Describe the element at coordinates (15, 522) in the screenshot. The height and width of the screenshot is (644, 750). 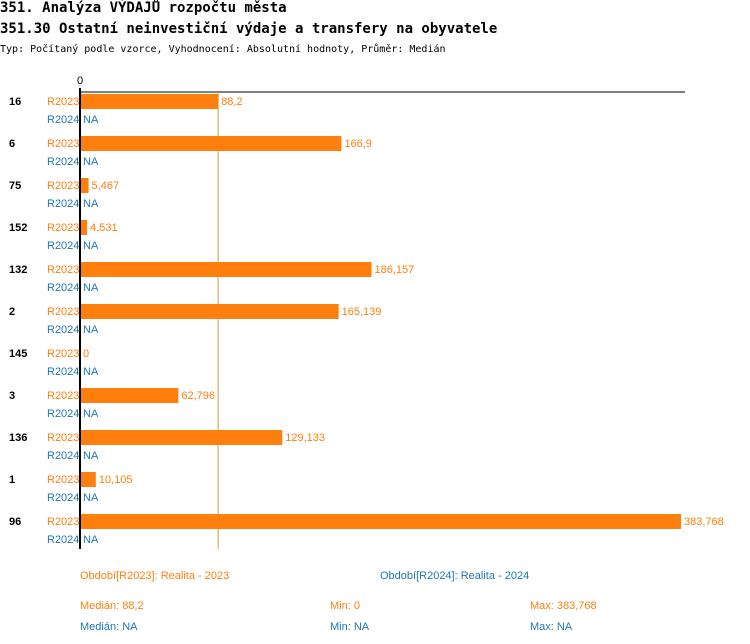
I see `category-label: 96` at that location.